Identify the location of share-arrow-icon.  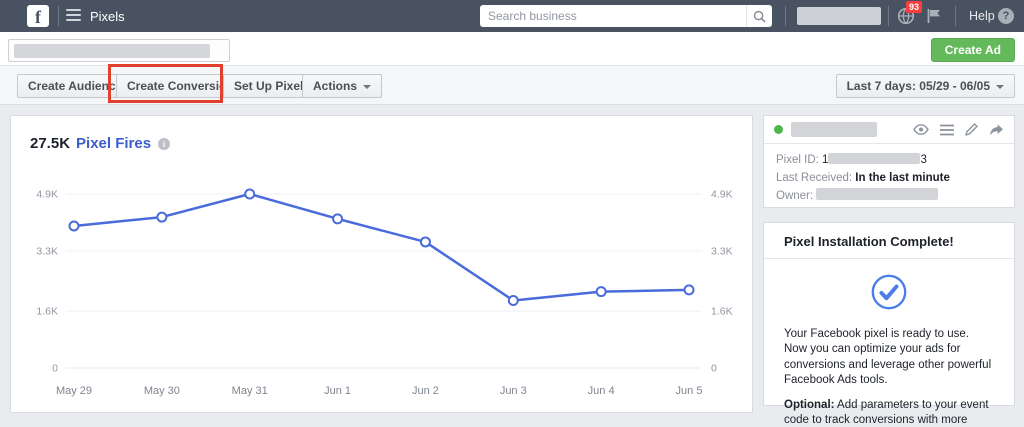
(996, 129).